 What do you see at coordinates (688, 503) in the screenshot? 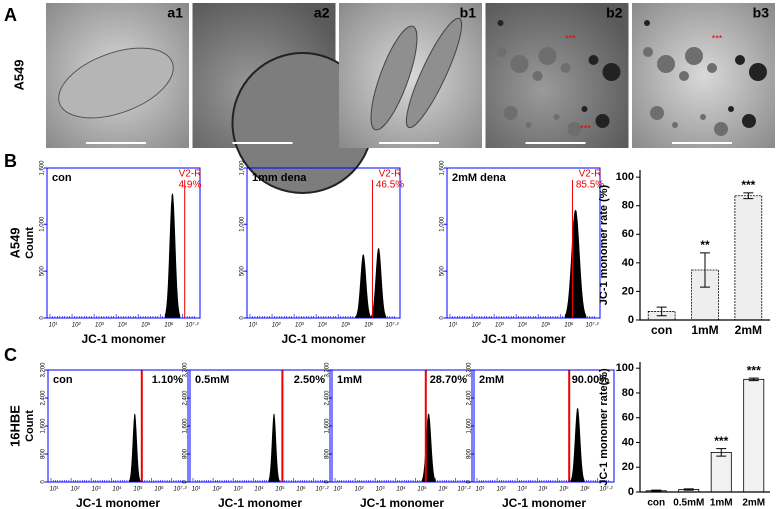
I see `x-tick-label: 0.5mM` at bounding box center [688, 503].